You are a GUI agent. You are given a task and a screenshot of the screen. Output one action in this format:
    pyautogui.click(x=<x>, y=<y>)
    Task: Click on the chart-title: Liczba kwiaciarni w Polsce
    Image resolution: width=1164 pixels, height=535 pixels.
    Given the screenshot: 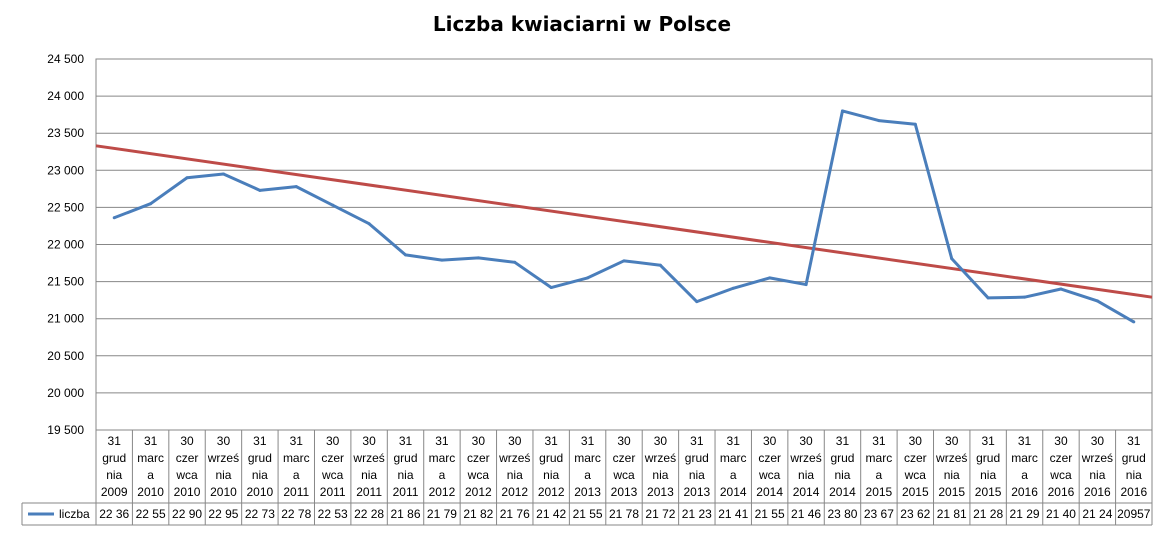 What is the action you would take?
    pyautogui.click(x=582, y=24)
    